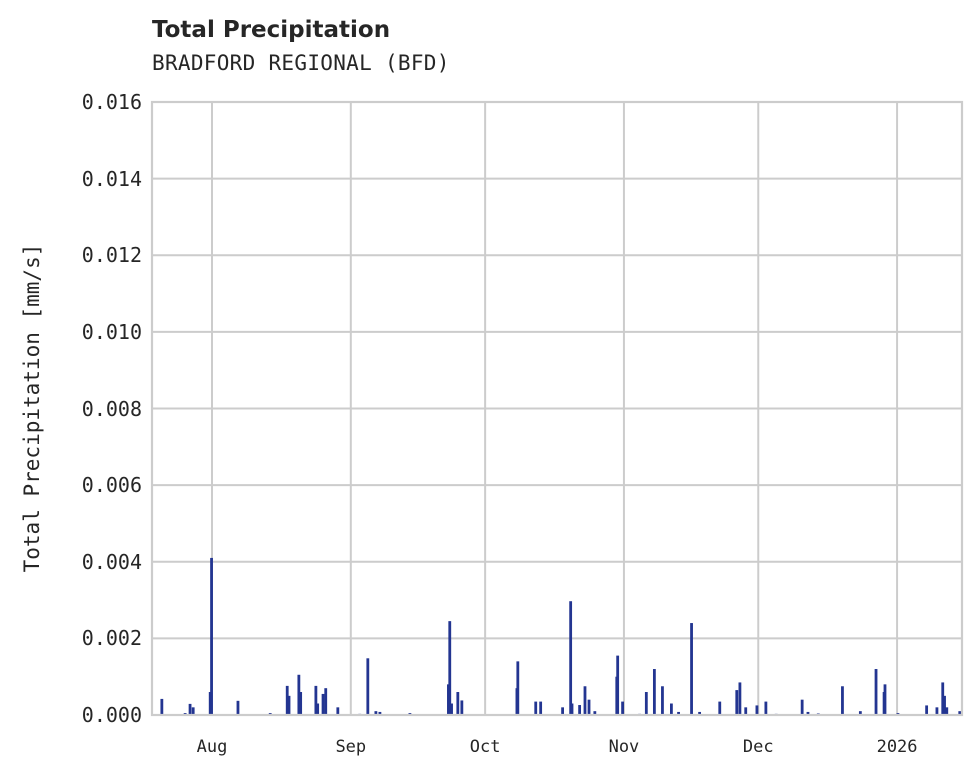 The width and height of the screenshot is (980, 780). Describe the element at coordinates (111, 255) in the screenshot. I see `y-tick-label: 0.012` at that location.